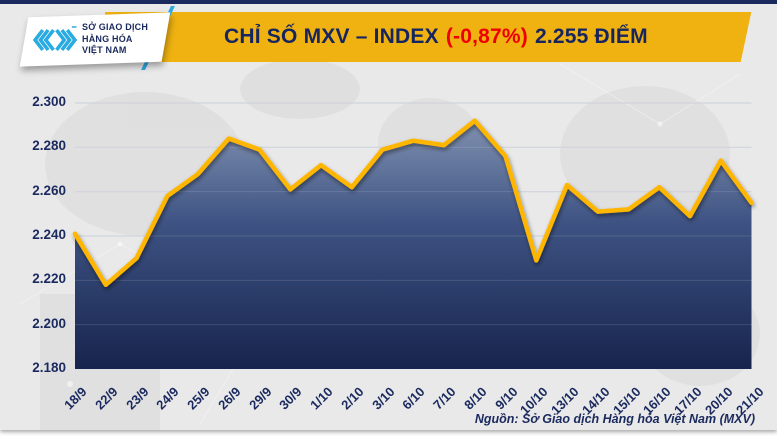 This screenshot has width=777, height=437. I want to click on y-tick-label: 2.200, so click(49, 323).